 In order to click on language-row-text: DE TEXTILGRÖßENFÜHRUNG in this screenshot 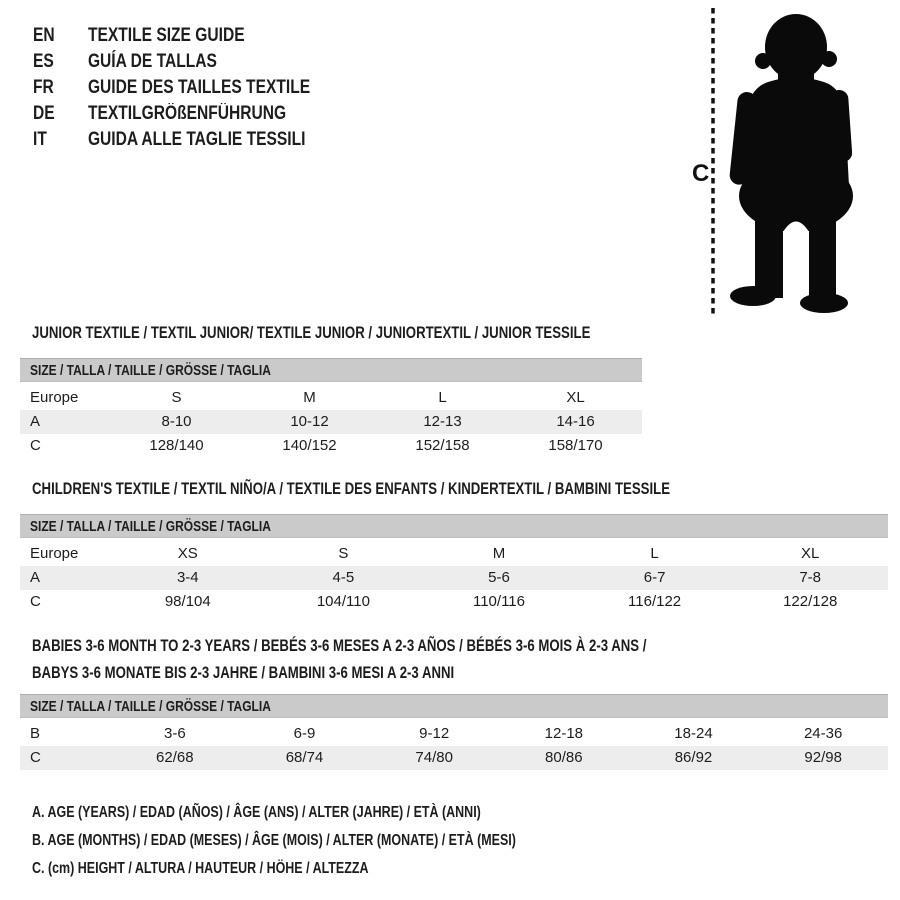, I will do `click(171, 114)`.